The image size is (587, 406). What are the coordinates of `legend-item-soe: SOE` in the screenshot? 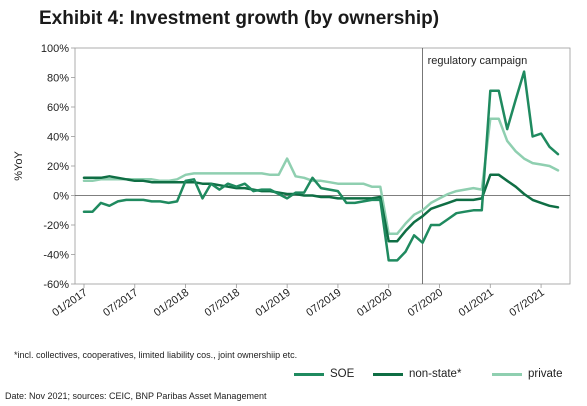 It's located at (324, 374).